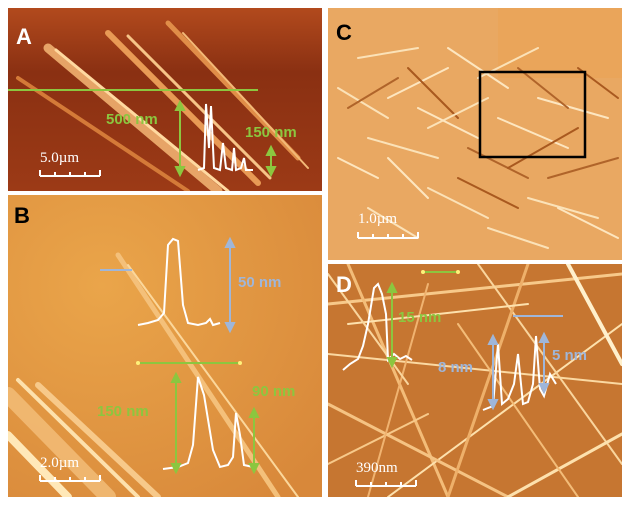 This screenshot has width=630, height=507. I want to click on panel-d-green-arrow, so click(392, 325).